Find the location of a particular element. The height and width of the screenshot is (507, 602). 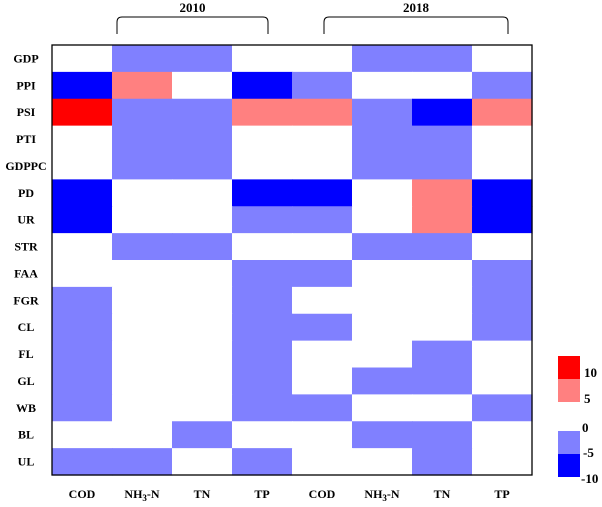

year-label: 2010 is located at coordinates (193, 7).